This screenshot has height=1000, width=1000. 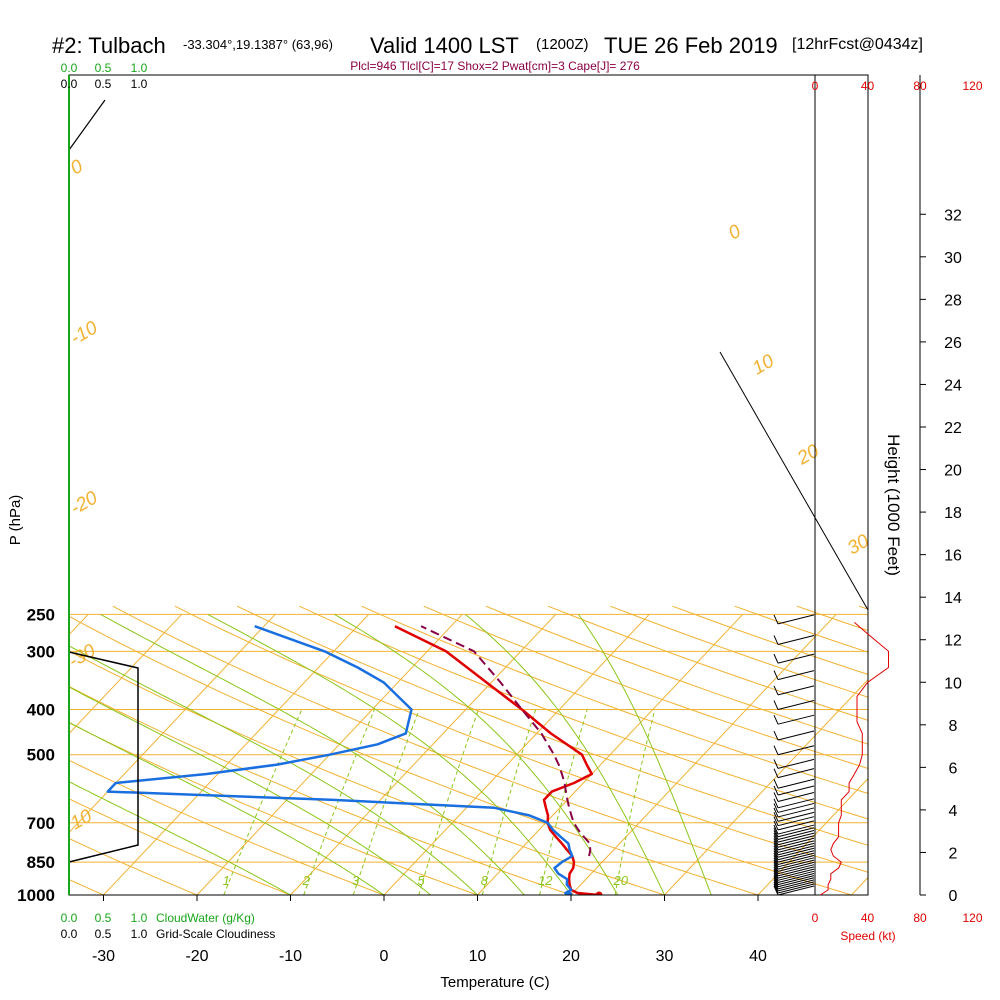 What do you see at coordinates (226, 880) in the screenshot?
I see `mixing-ratio-label: 1` at bounding box center [226, 880].